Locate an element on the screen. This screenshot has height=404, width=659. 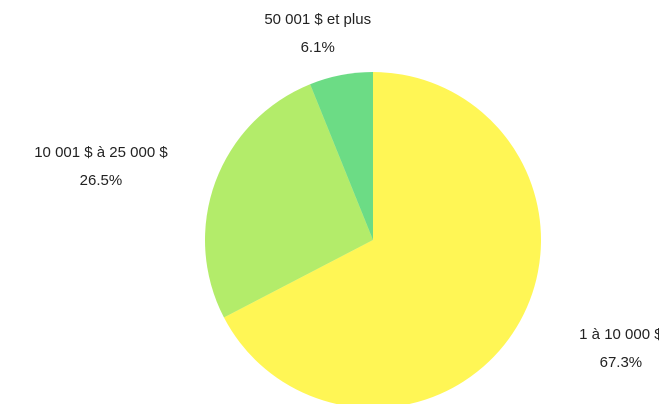
slice-label: 1 à 10 000 $ is located at coordinates (619, 334).